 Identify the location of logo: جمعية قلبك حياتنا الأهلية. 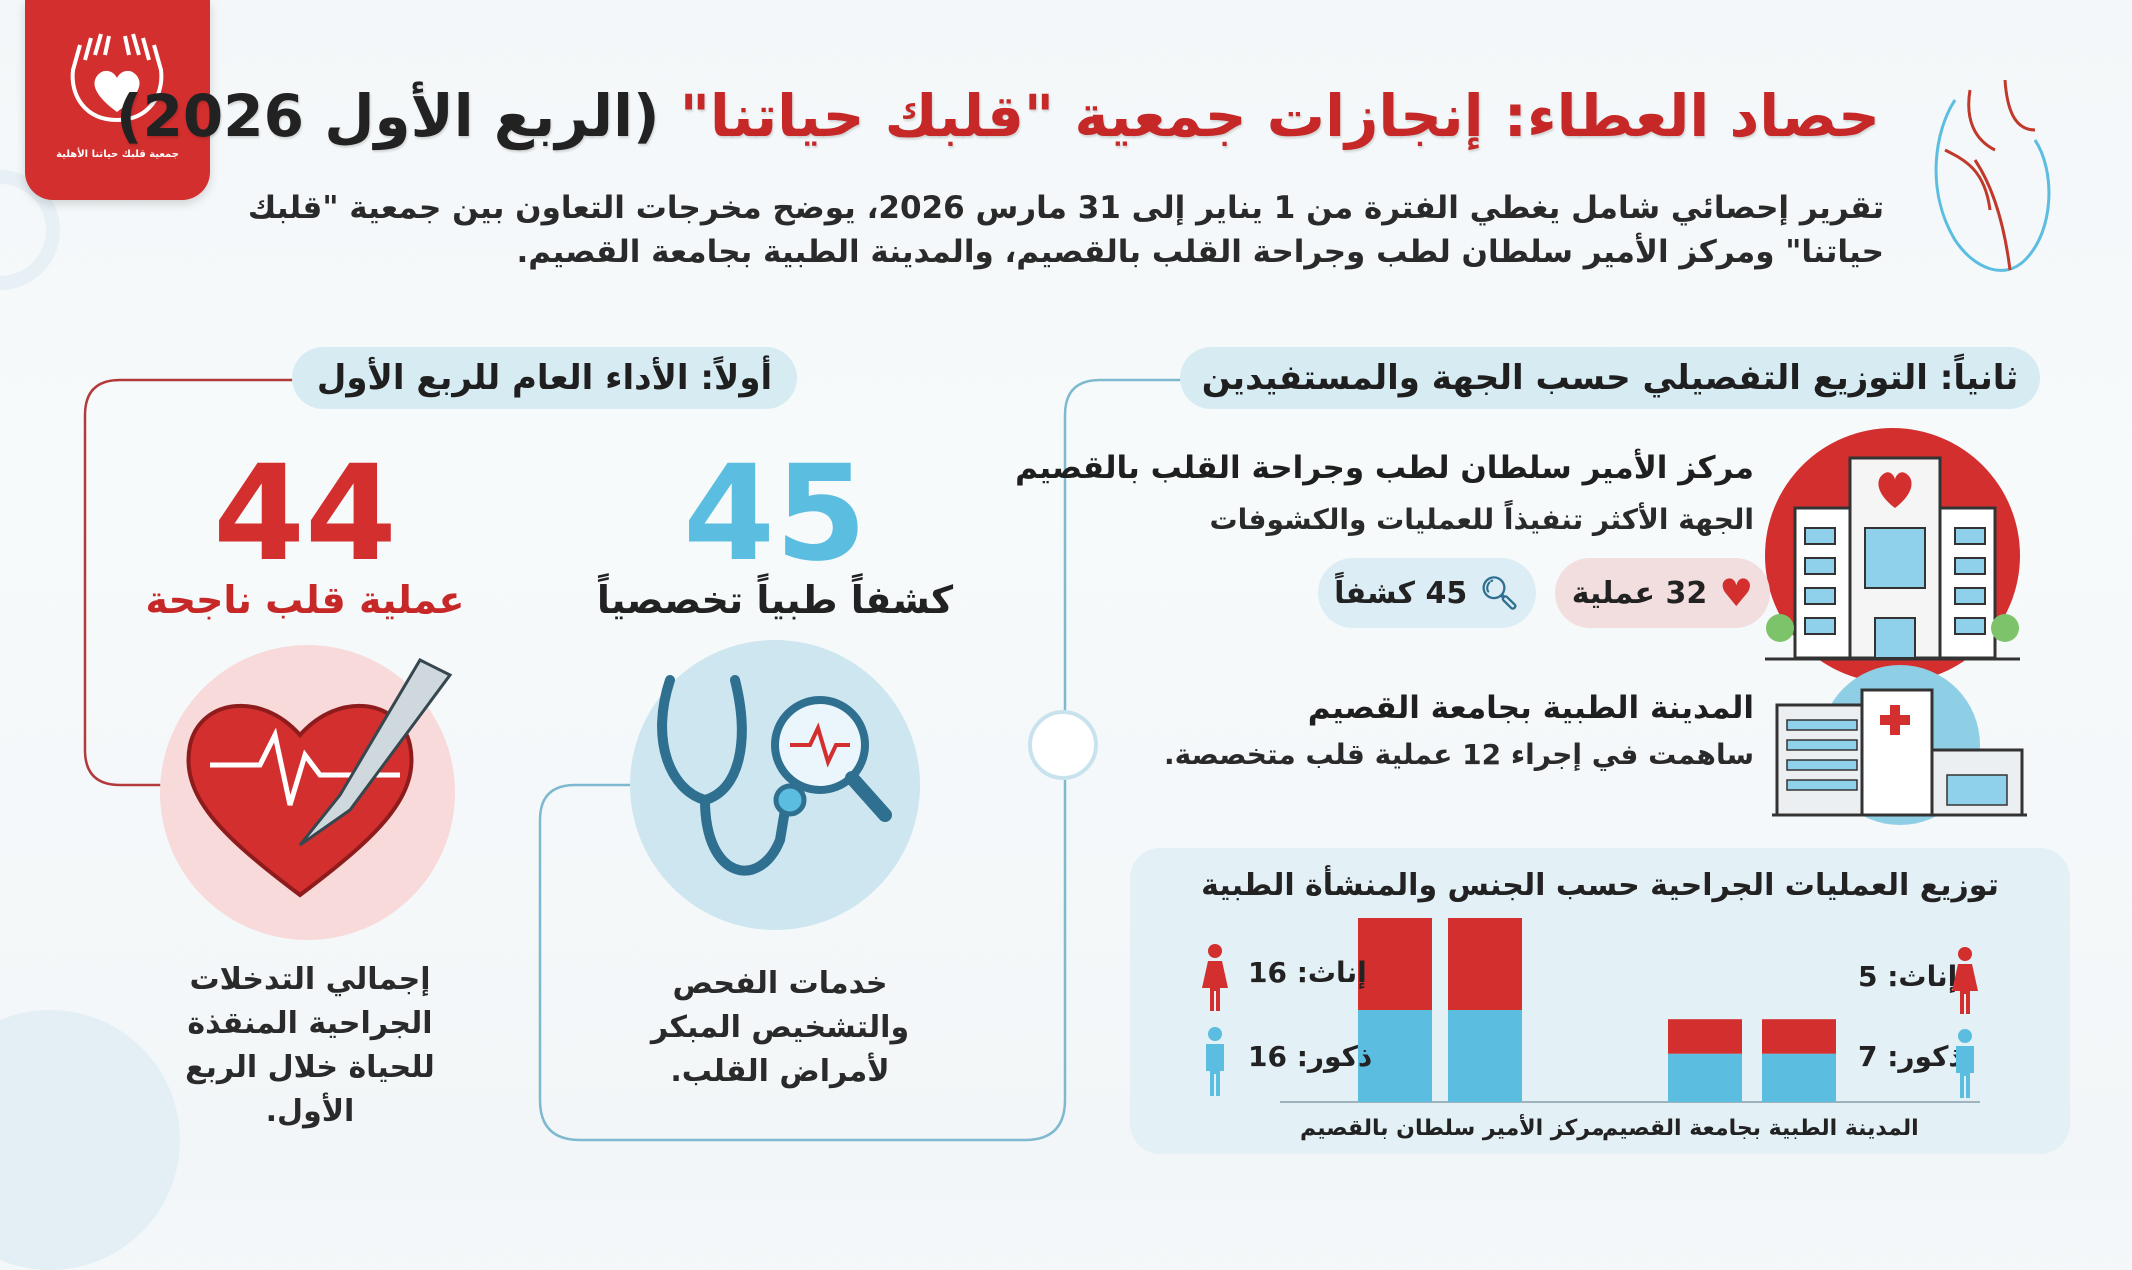
(117, 100).